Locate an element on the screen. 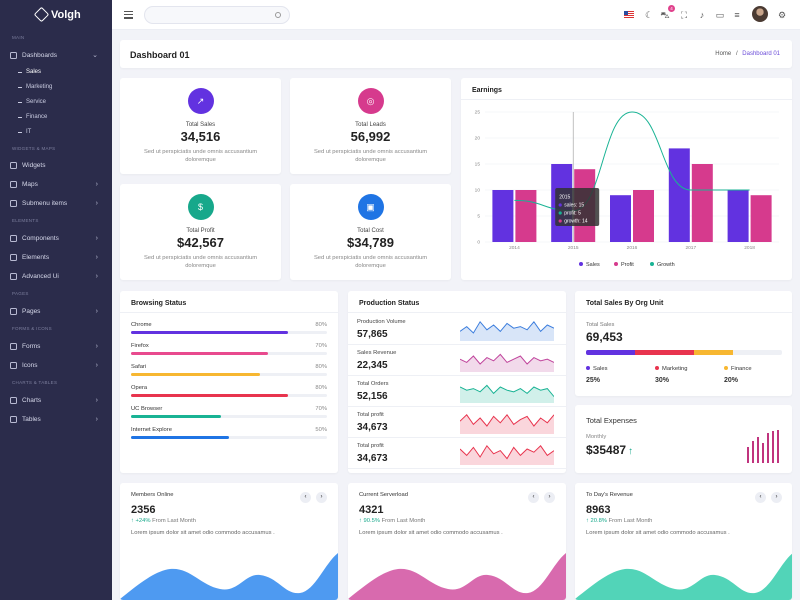 The image size is (800, 600). sidebar-sub-service: Service is located at coordinates (32, 102).